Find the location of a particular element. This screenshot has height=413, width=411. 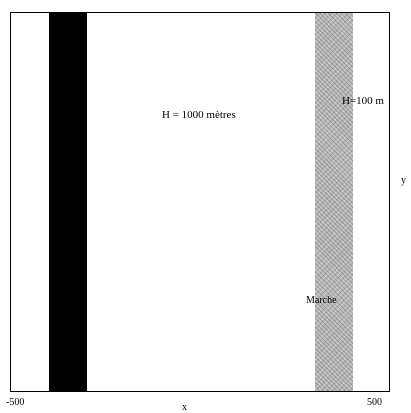

step-name-label: Marche is located at coordinates (321, 300).